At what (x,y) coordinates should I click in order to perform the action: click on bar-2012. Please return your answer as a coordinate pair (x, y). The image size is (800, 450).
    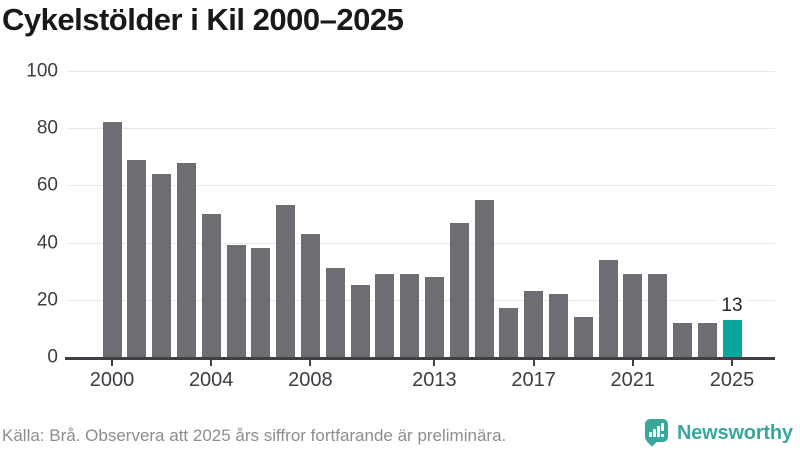
    Looking at the image, I should click on (410, 315).